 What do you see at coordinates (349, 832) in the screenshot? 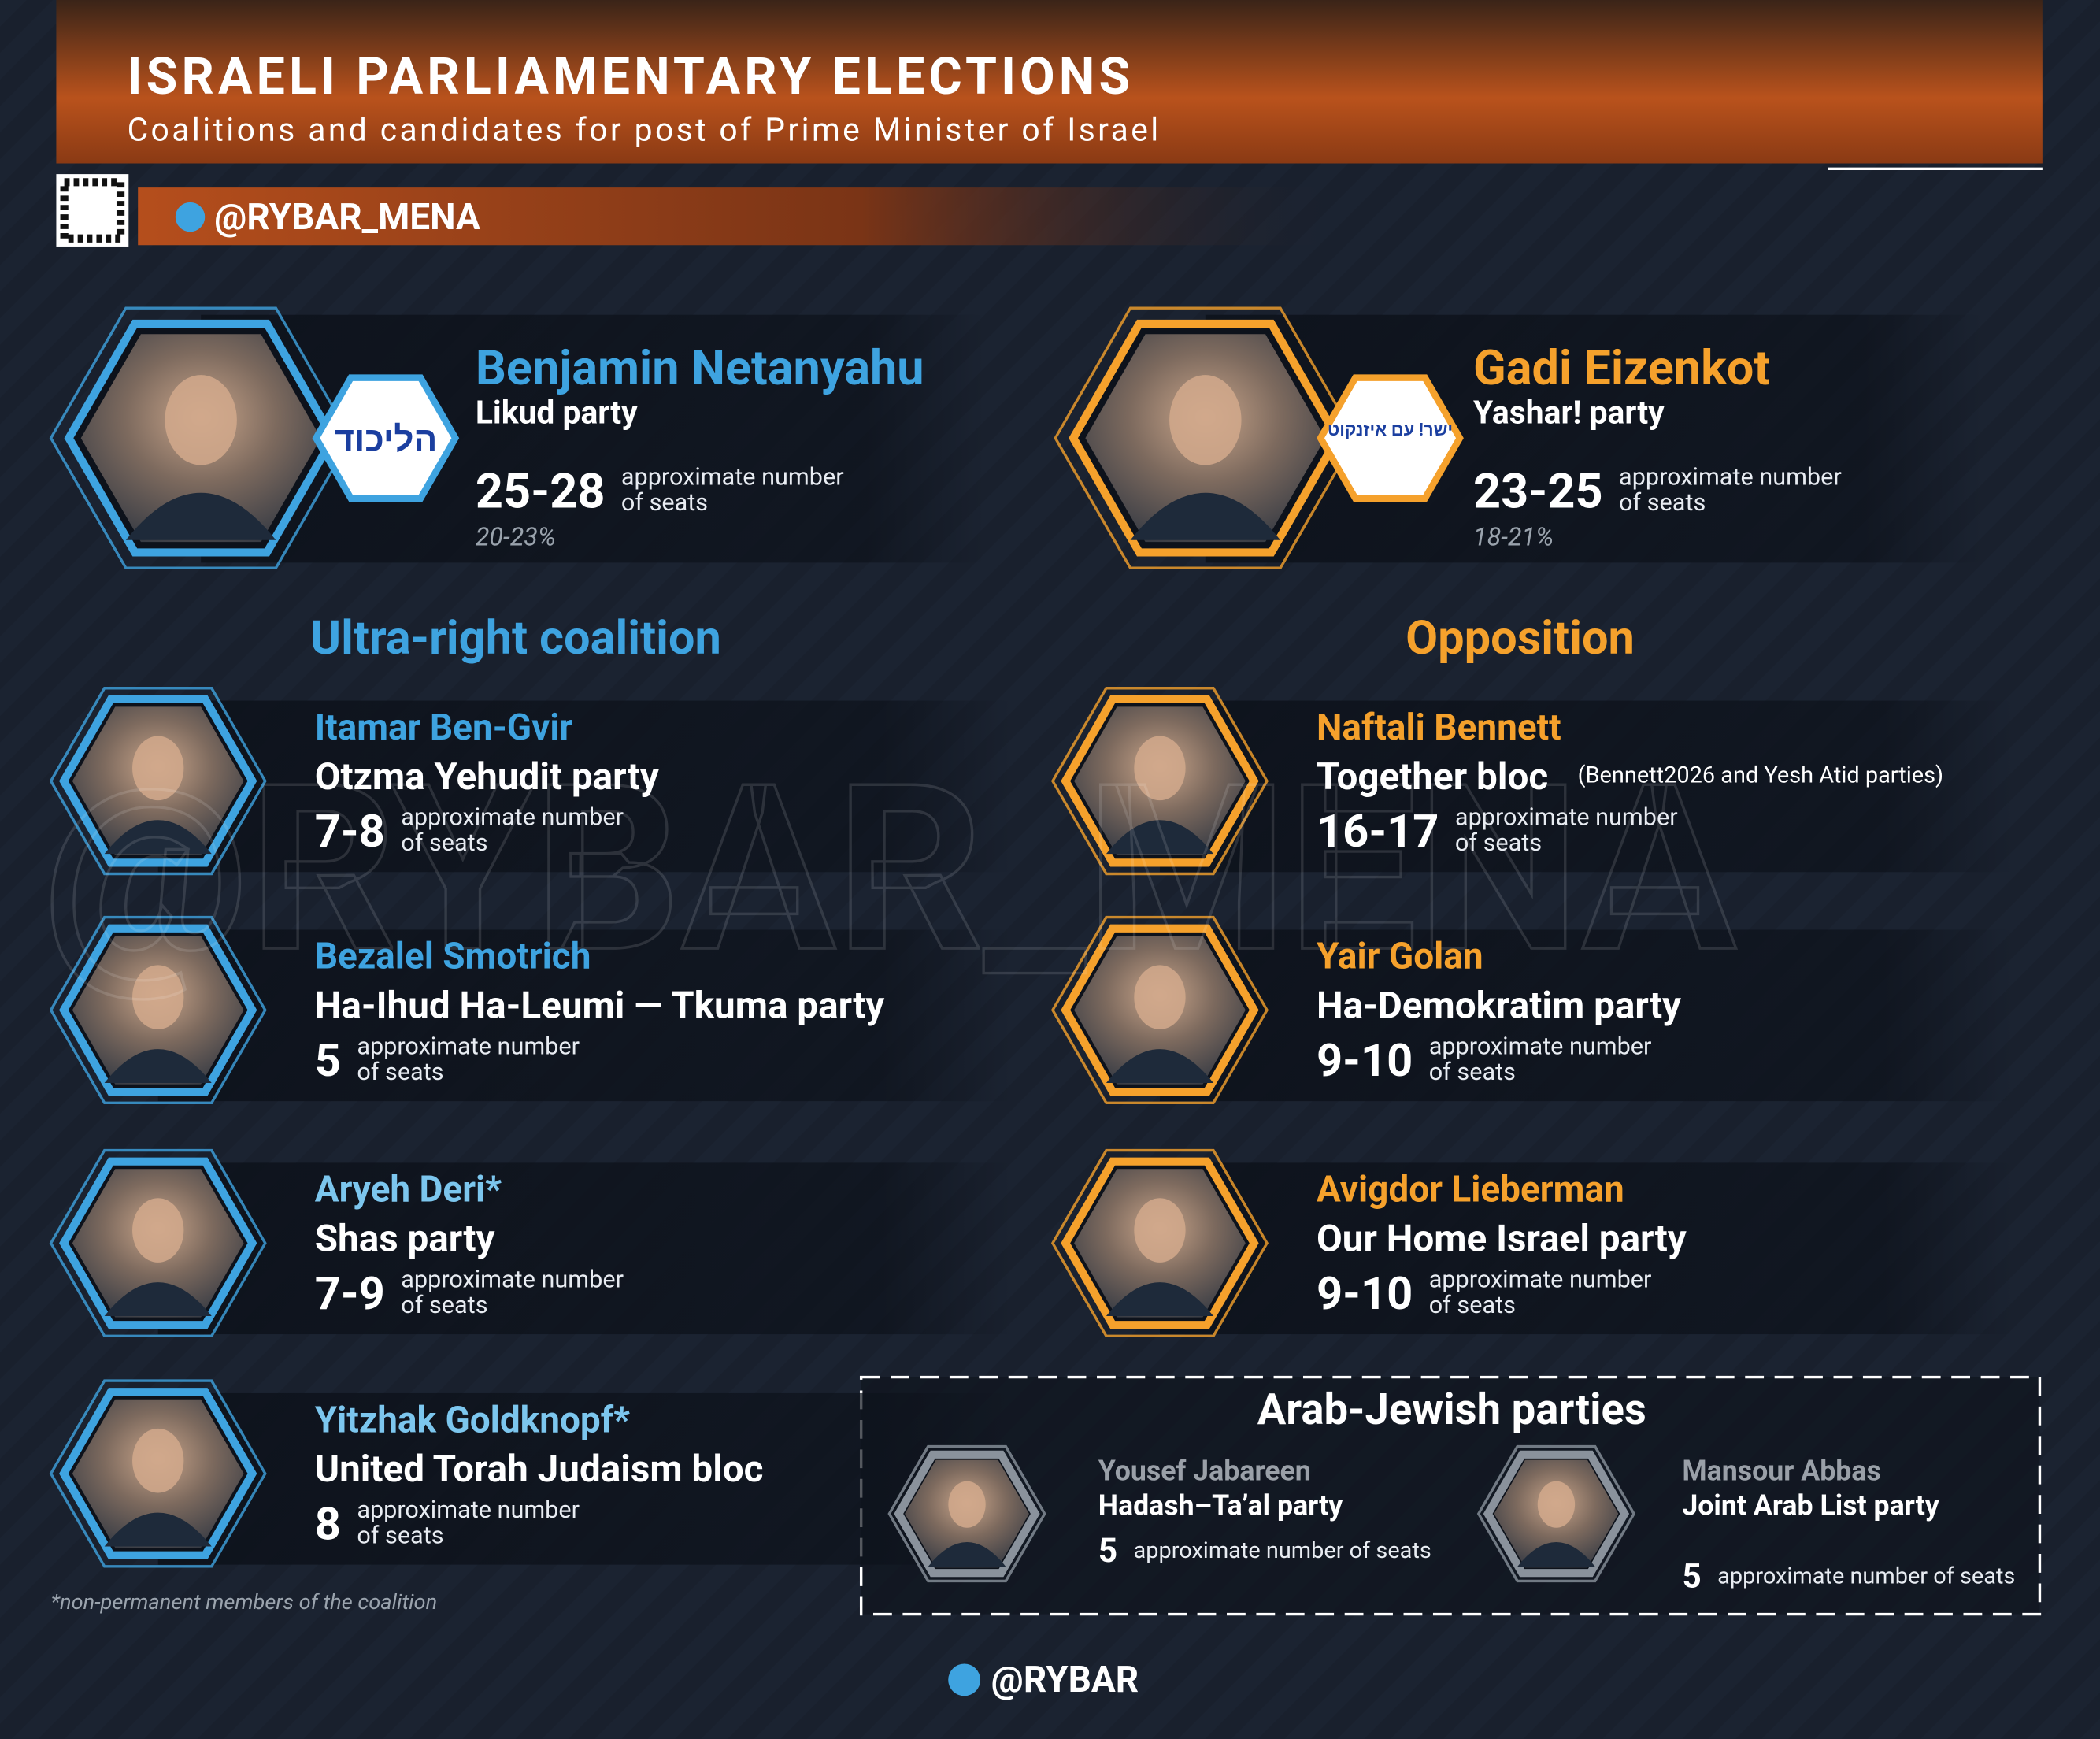
I see `seats: 7-8` at bounding box center [349, 832].